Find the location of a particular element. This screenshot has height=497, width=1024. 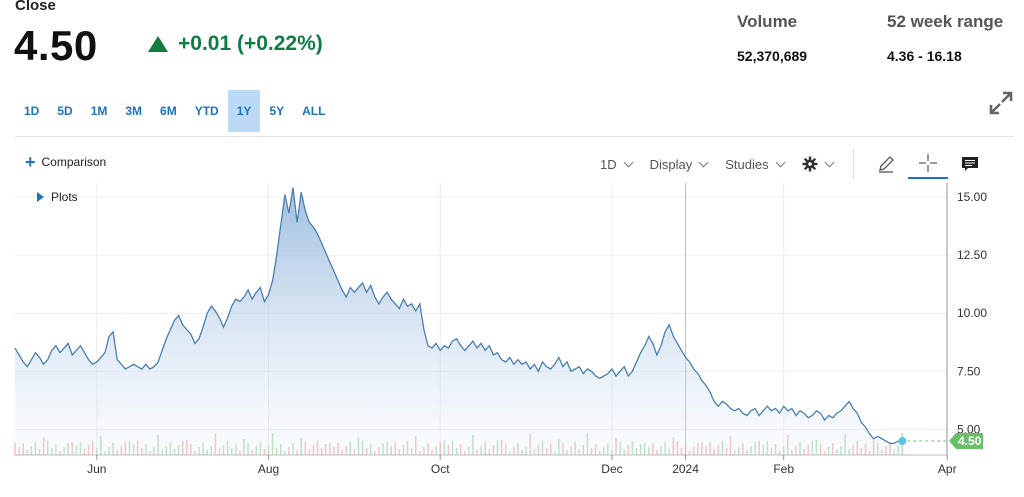

studies-dropdown: Studies is located at coordinates (755, 164).